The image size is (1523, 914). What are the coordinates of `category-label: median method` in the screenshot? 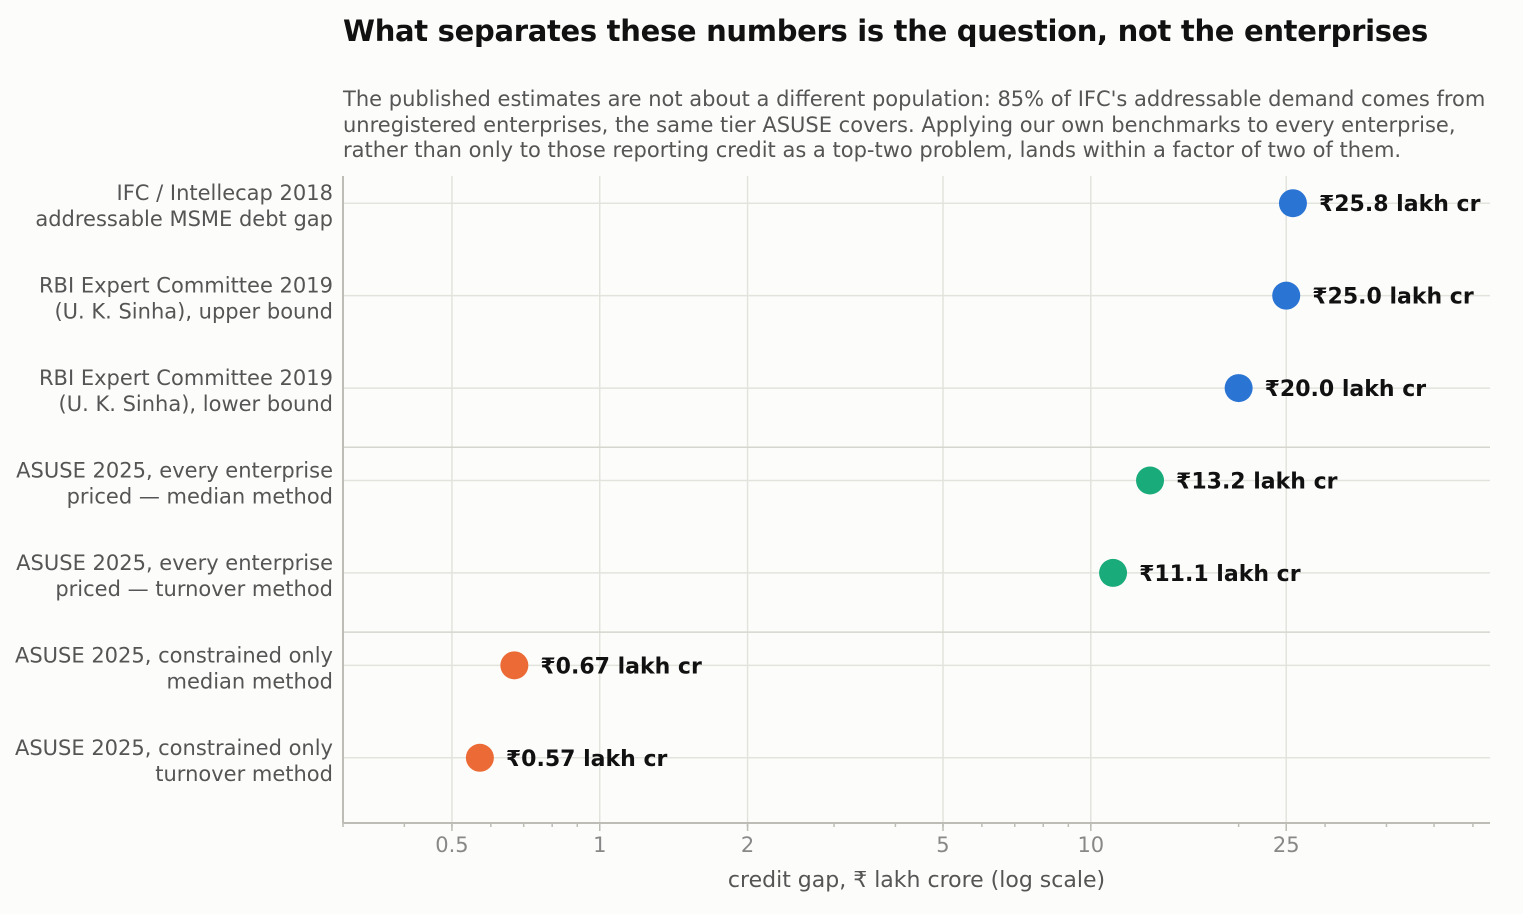 It's located at (250, 681).